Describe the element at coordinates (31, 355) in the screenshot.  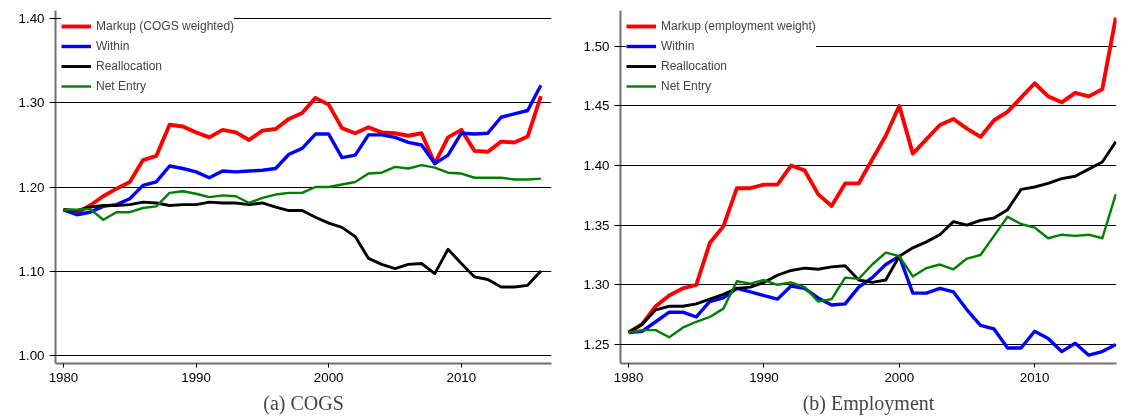
I see `y-tick-label: 1.00` at that location.